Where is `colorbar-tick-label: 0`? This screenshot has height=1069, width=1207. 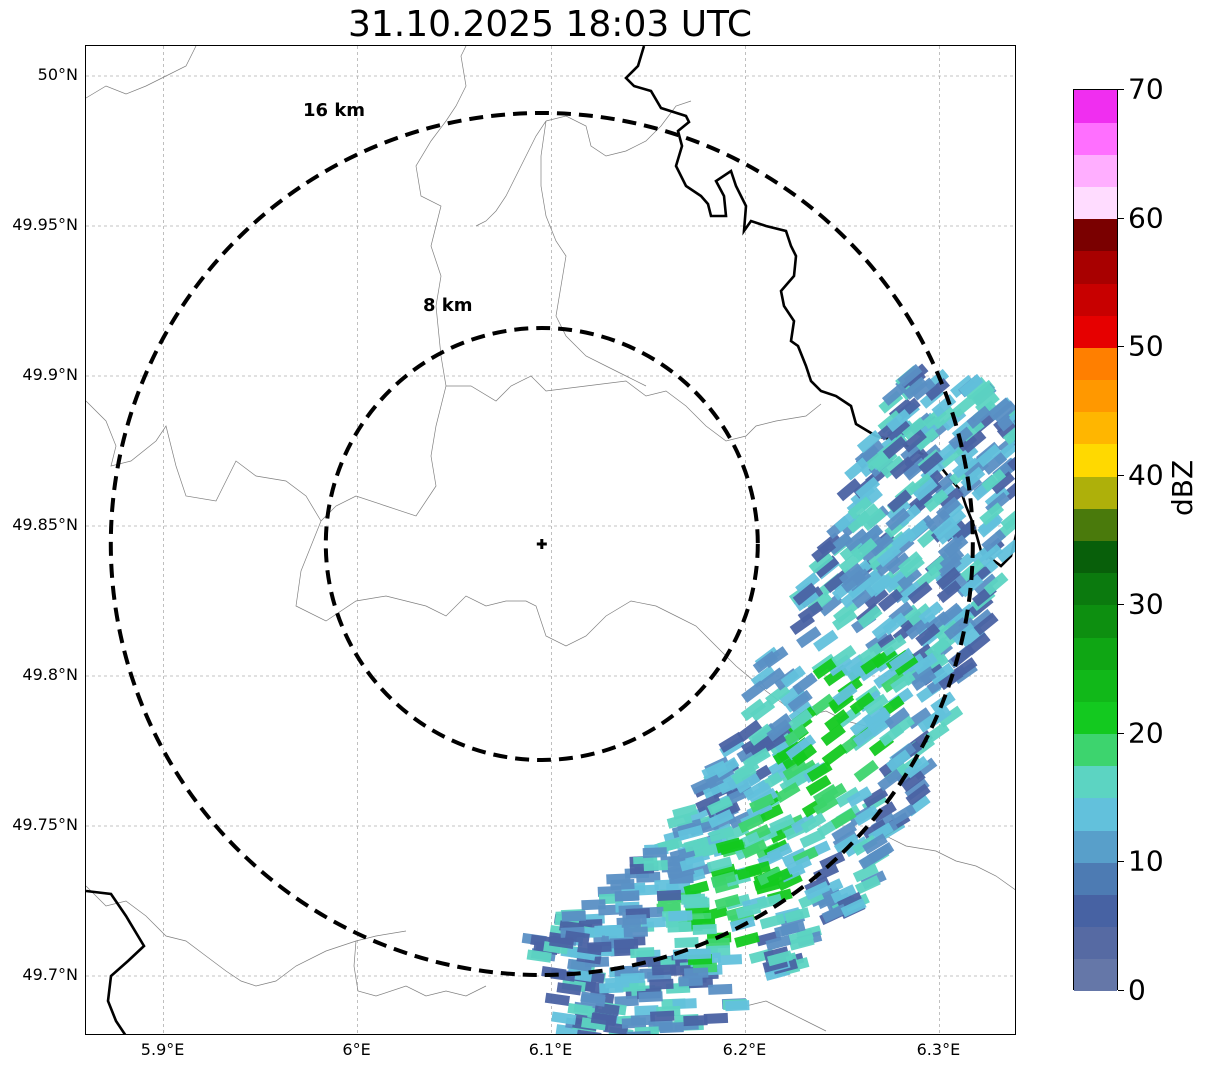
colorbar-tick-label: 0 is located at coordinates (1137, 990).